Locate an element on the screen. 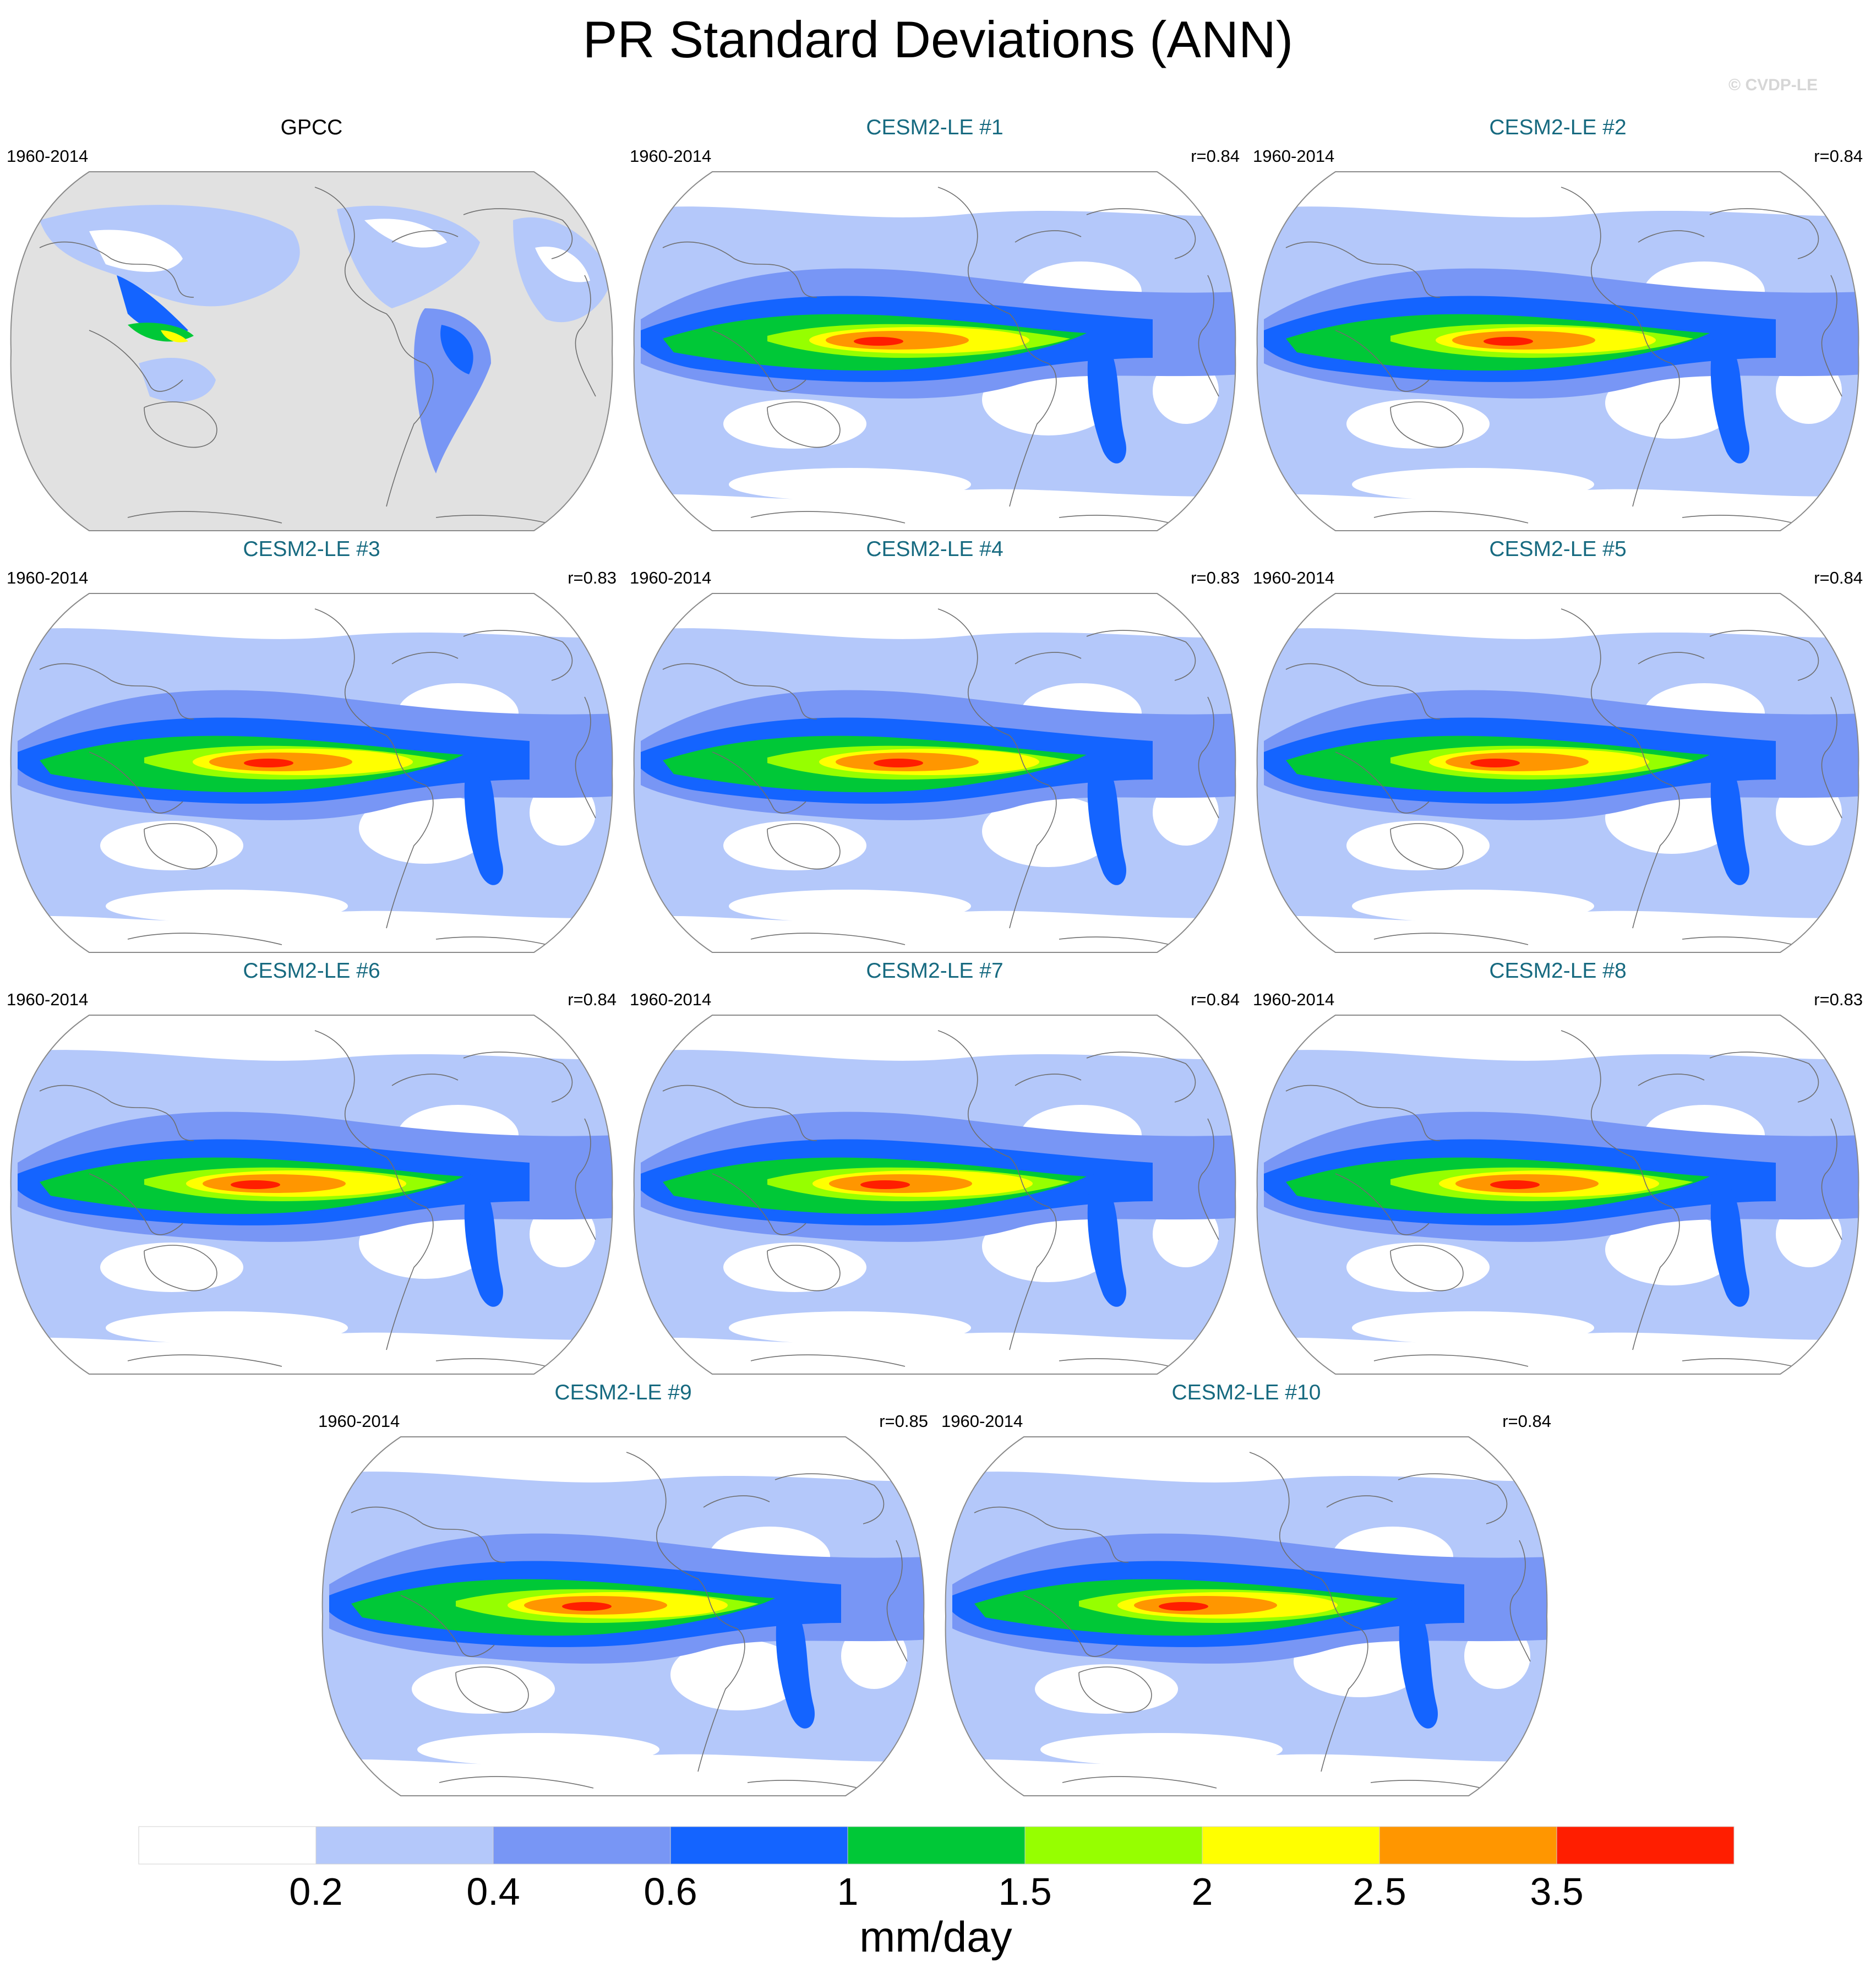 This screenshot has width=1876, height=1978. panel-title: CESM2-LE #3 is located at coordinates (311, 549).